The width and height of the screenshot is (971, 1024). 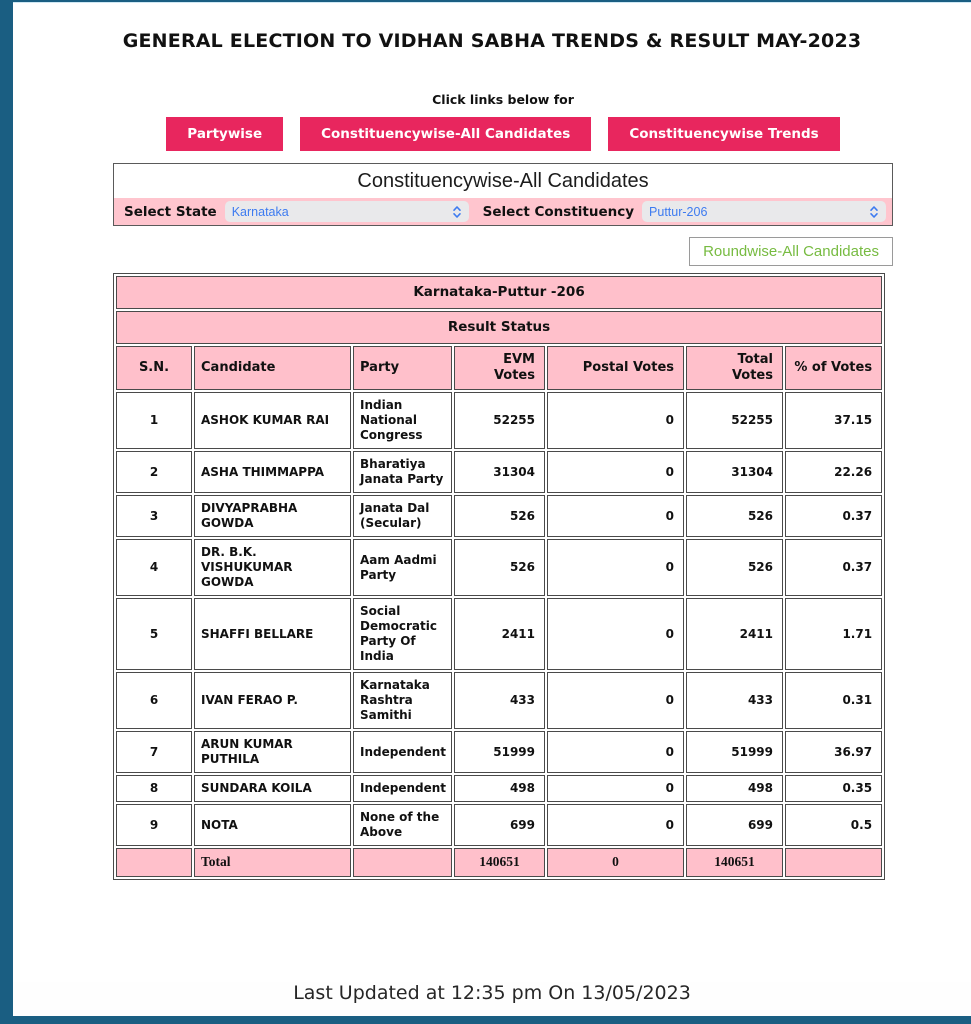 What do you see at coordinates (724, 134) in the screenshot?
I see `constituencywise-trends-button: Constituencywise Trends` at bounding box center [724, 134].